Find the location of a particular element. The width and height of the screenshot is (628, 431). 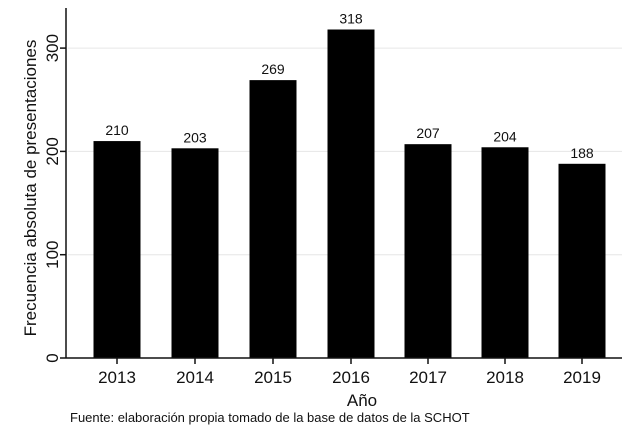

data-label-2017: 207 is located at coordinates (428, 133).